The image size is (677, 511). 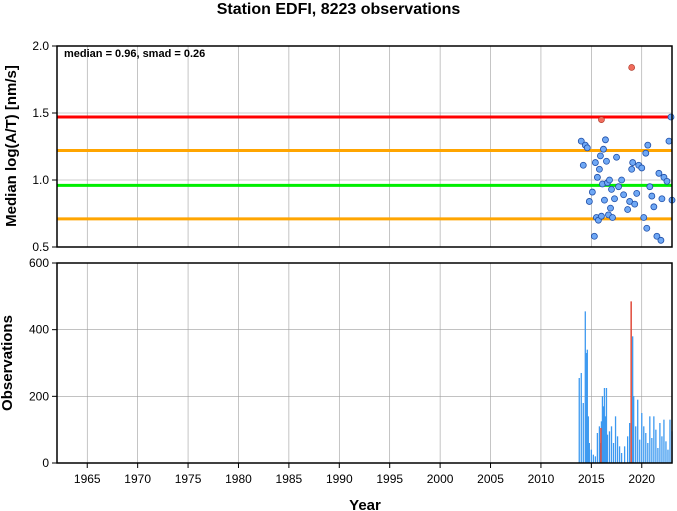 I want to click on bottom-y-tick-label: 200, so click(x=39, y=396).